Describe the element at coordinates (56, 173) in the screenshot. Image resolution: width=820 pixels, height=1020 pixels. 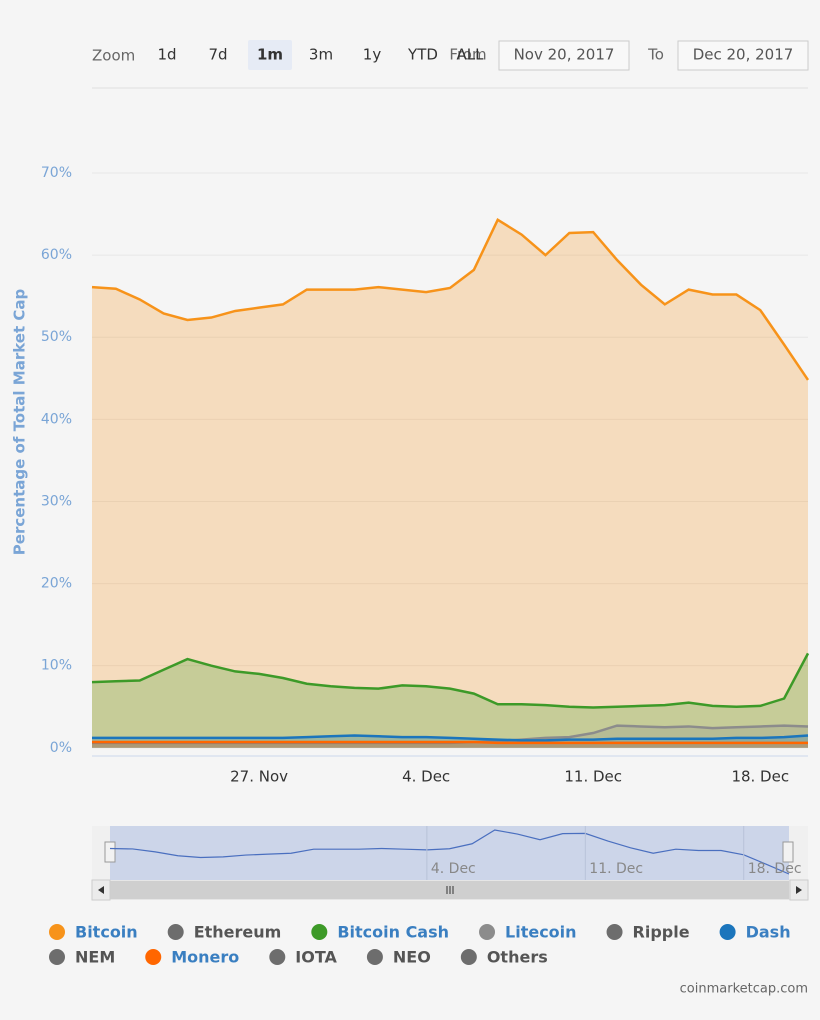
I see `y-tick-label: 70%` at that location.